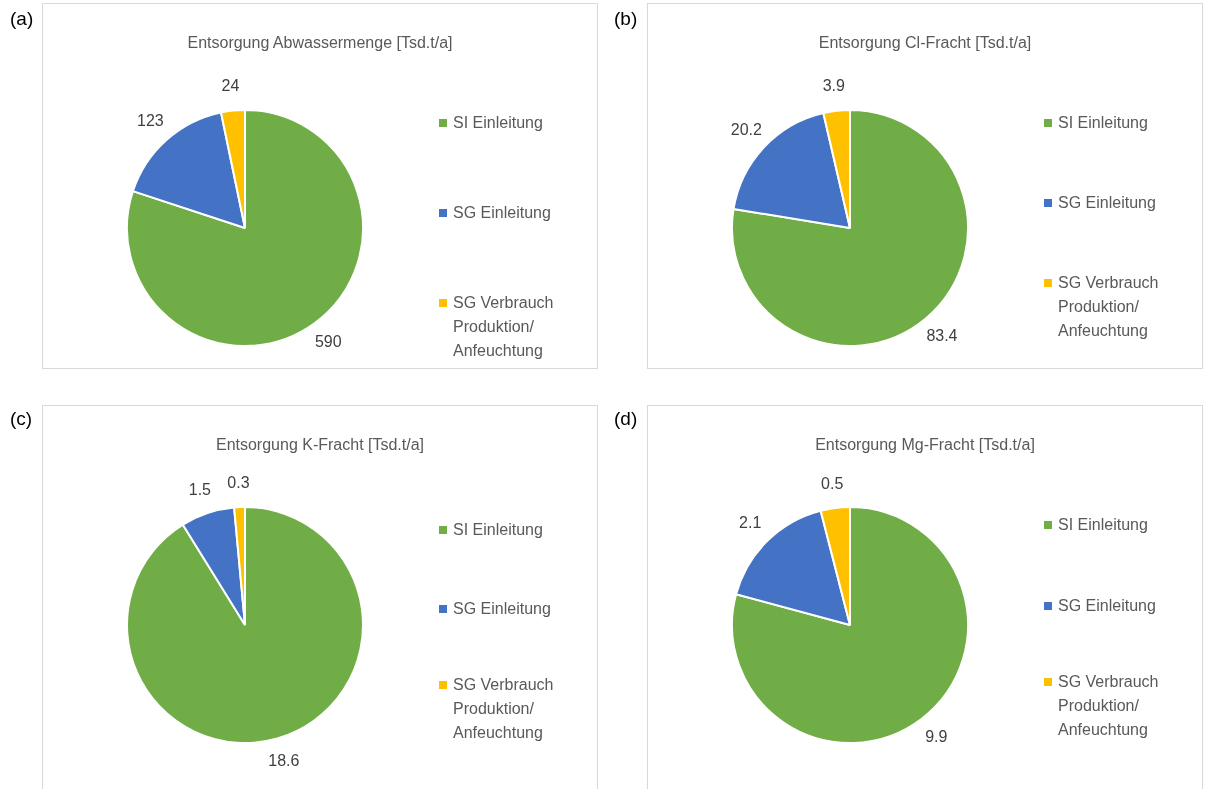 This screenshot has height=789, width=1216. I want to click on data-label: 24, so click(230, 86).